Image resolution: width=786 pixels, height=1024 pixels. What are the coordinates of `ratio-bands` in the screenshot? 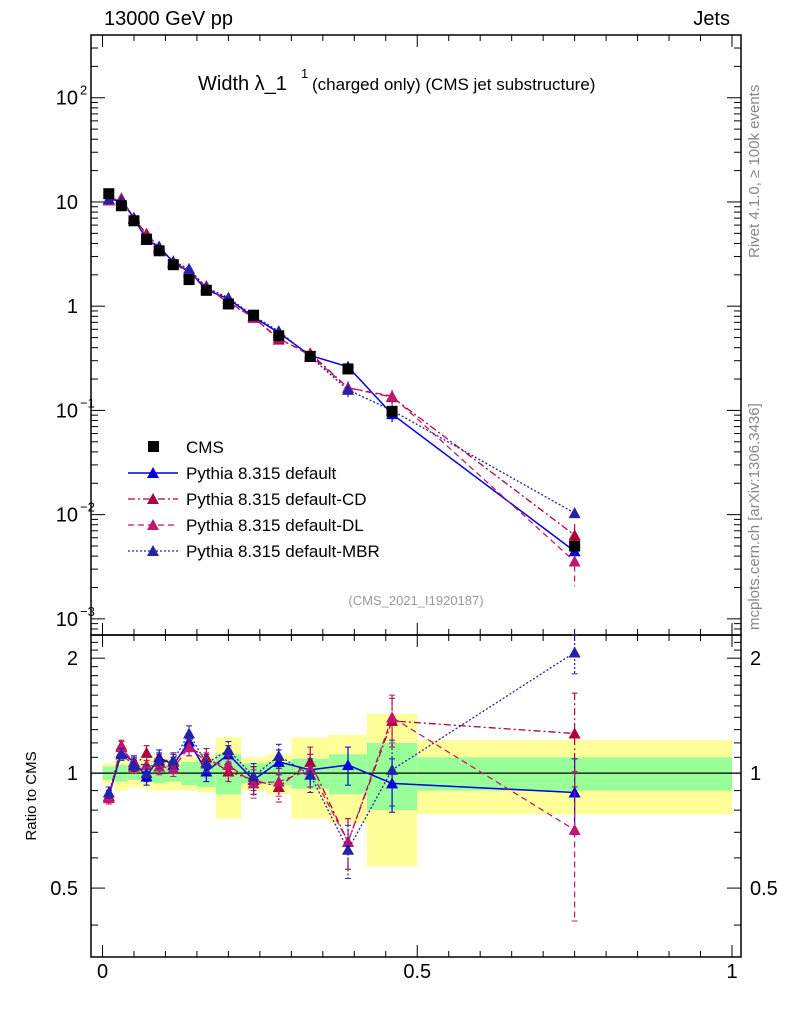 It's located at (417, 790).